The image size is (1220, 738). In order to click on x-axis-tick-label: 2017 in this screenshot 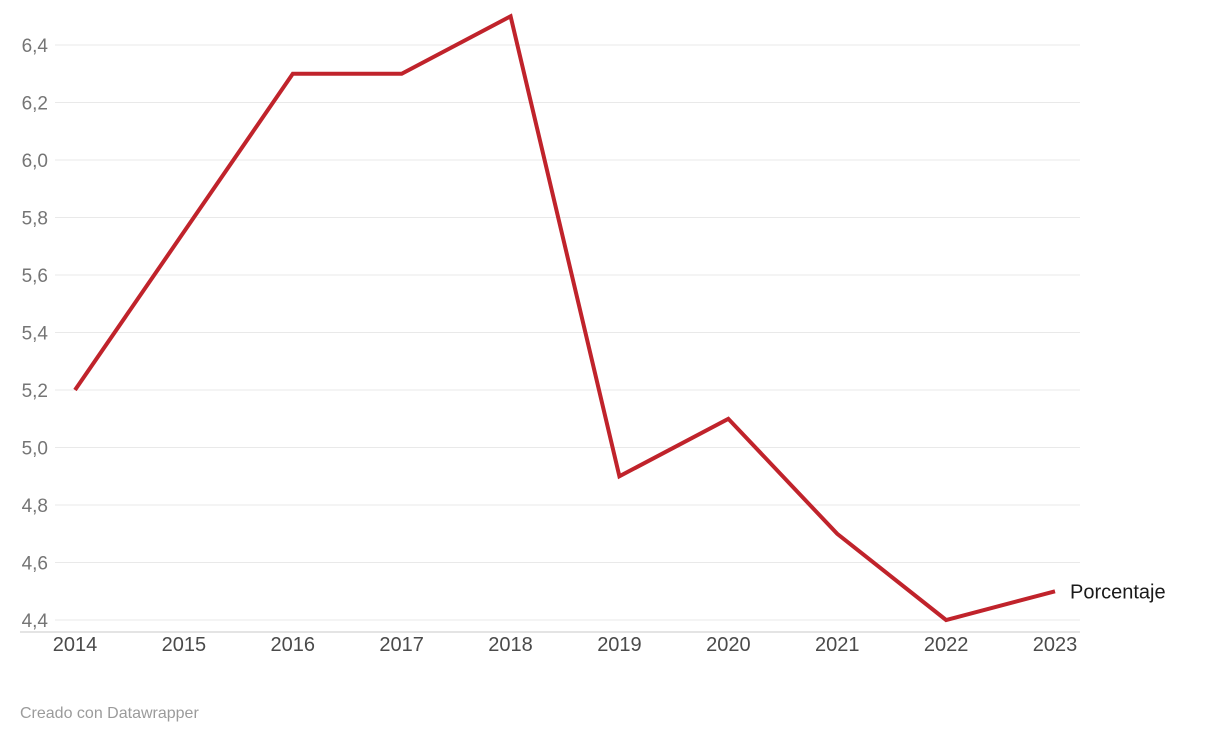, I will do `click(401, 645)`.